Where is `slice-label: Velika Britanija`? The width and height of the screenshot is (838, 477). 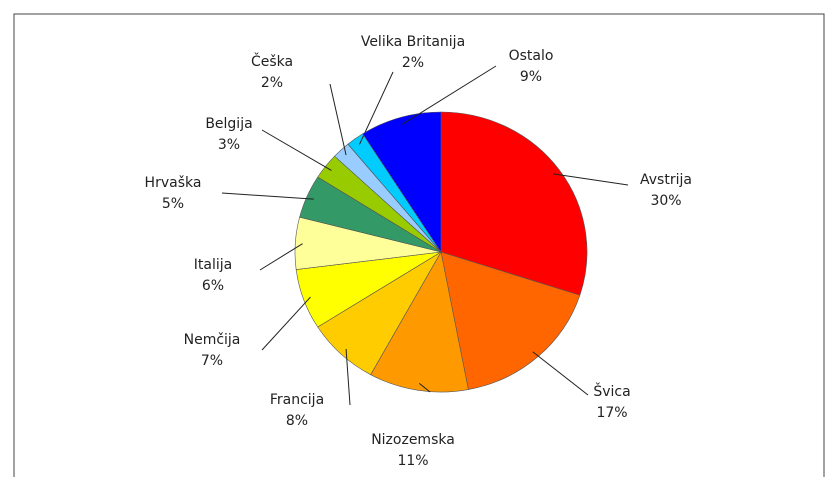 slice-label: Velika Britanija is located at coordinates (413, 42).